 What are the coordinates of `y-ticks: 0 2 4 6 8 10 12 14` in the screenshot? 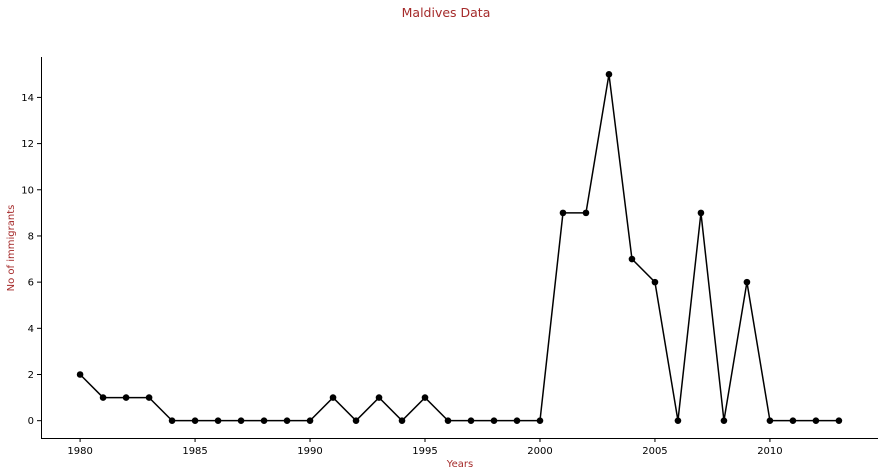 It's located at (31, 260).